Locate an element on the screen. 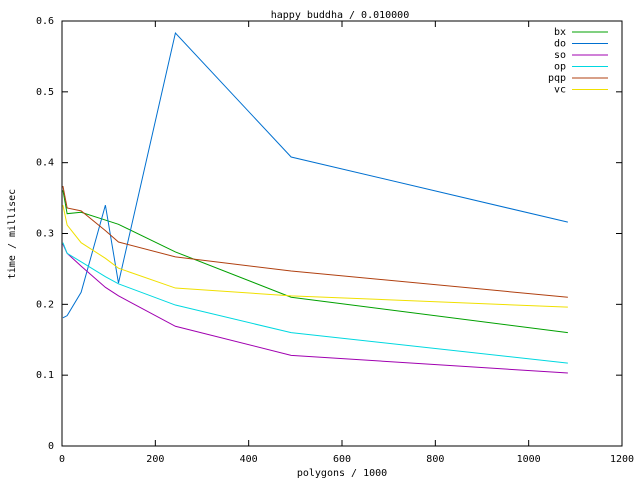 This screenshot has width=640, height=480. y-tick-label: 0.4 is located at coordinates (45, 163).